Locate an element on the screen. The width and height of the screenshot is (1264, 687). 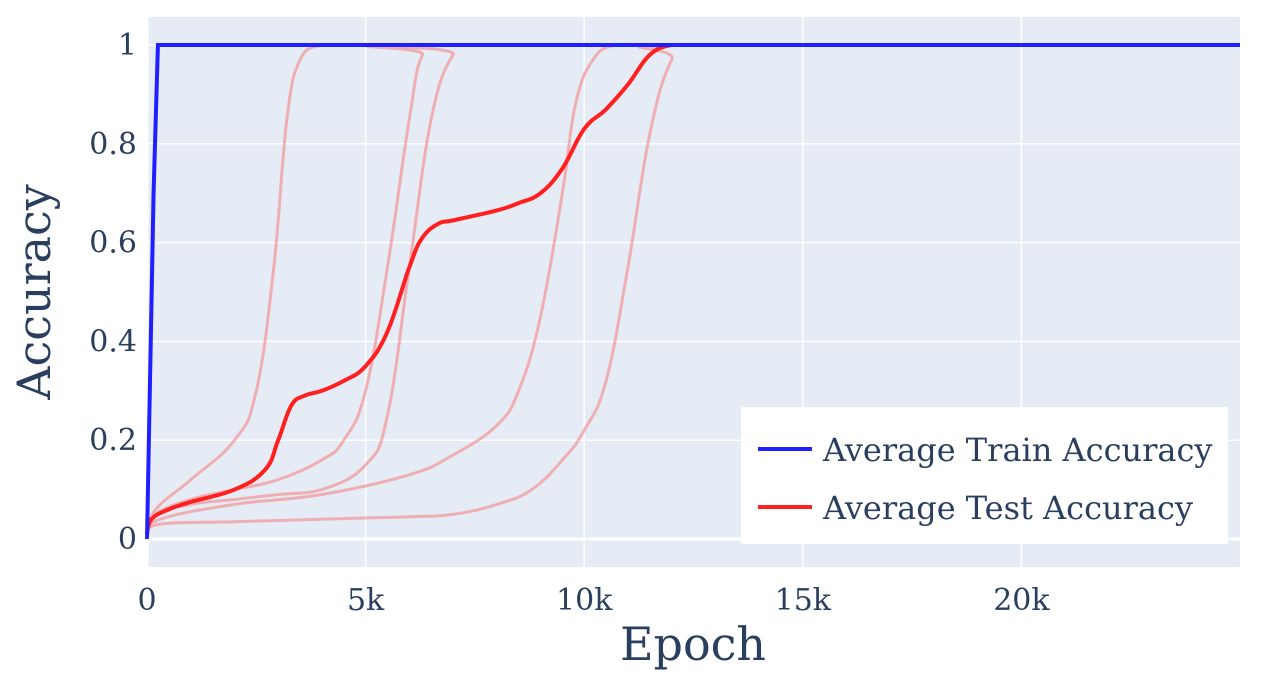
x-tick-label: 5k is located at coordinates (366, 600).